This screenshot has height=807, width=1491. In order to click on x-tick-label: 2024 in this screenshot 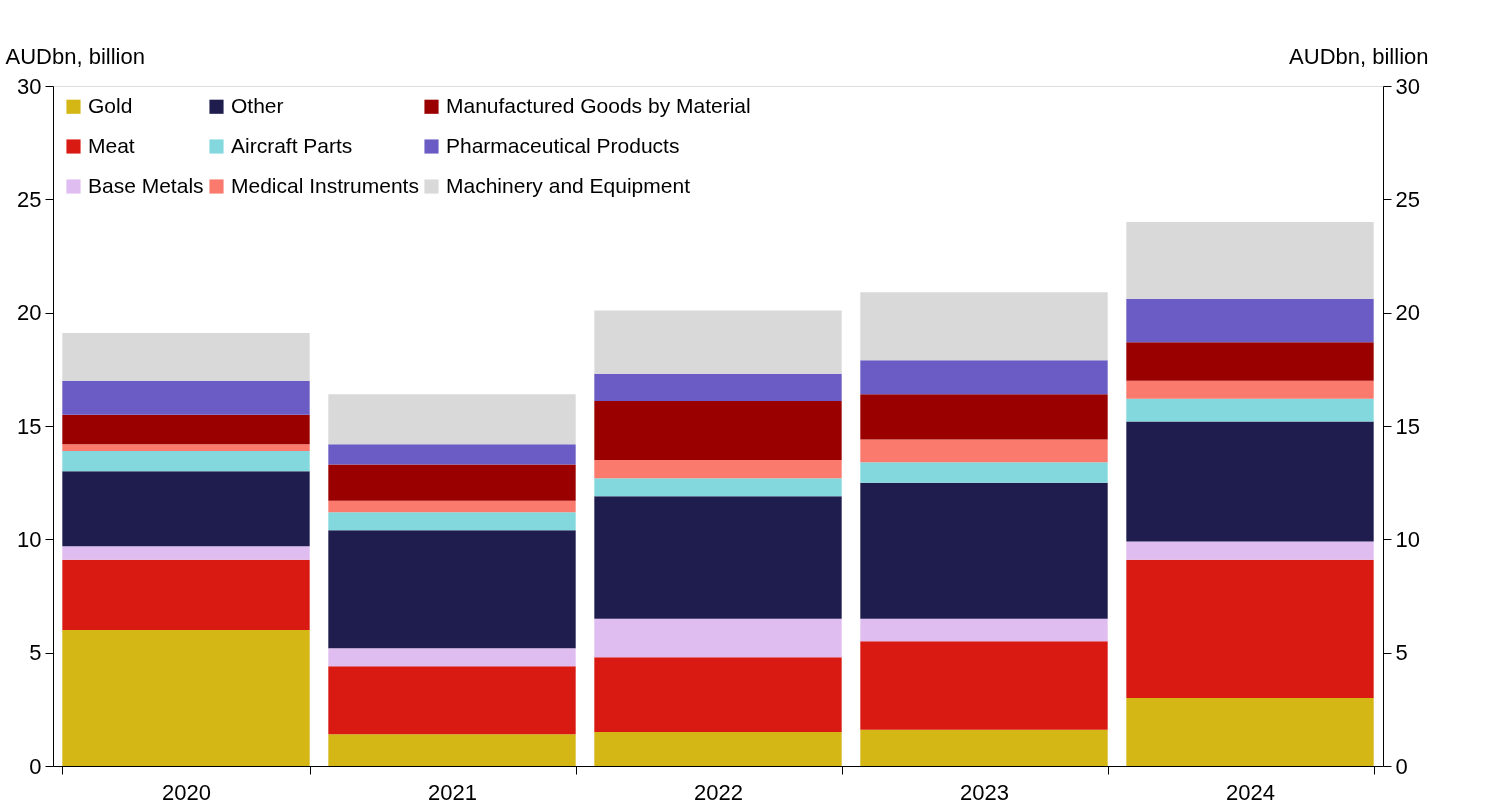, I will do `click(1250, 792)`.